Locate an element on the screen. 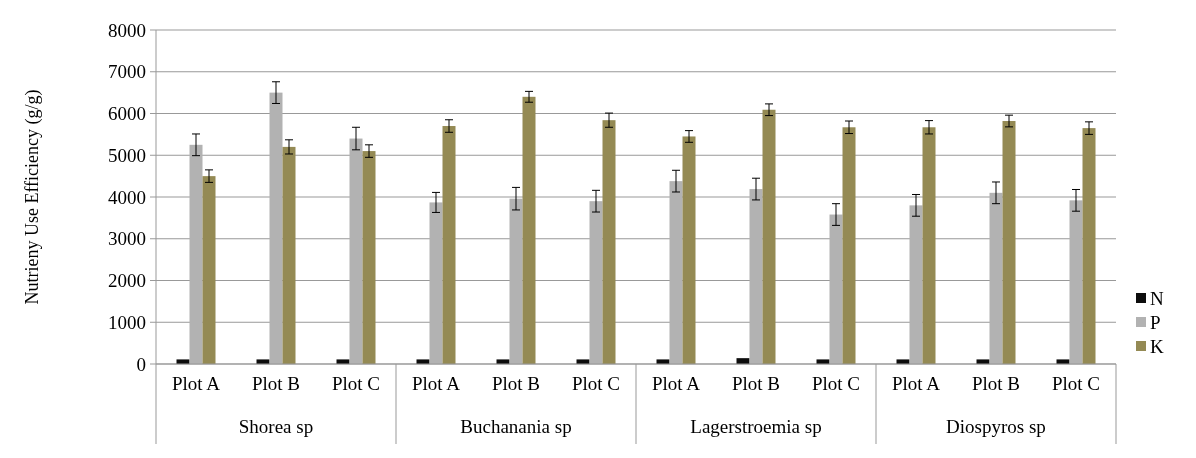  text: Buchanania sp is located at coordinates (516, 426).